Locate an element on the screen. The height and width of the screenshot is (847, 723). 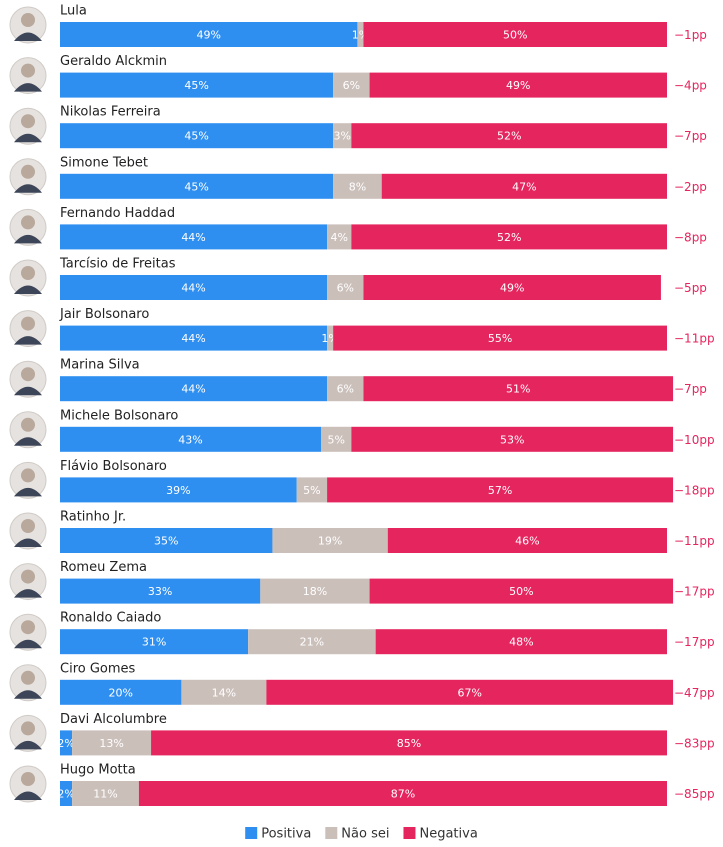
value-label: 55% is located at coordinates (500, 338).